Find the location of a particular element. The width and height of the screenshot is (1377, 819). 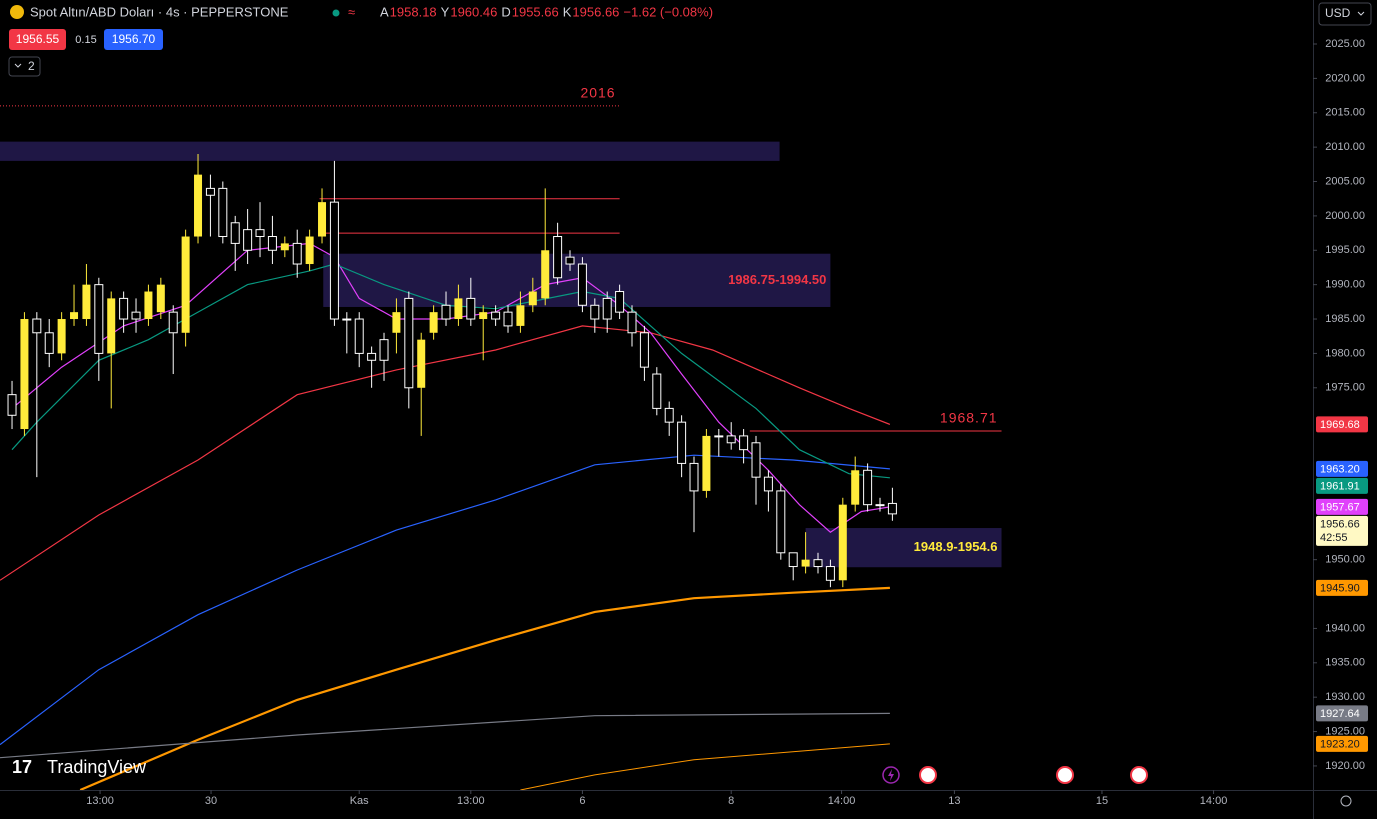

y-tick-label: 1920.00 is located at coordinates (1345, 766).